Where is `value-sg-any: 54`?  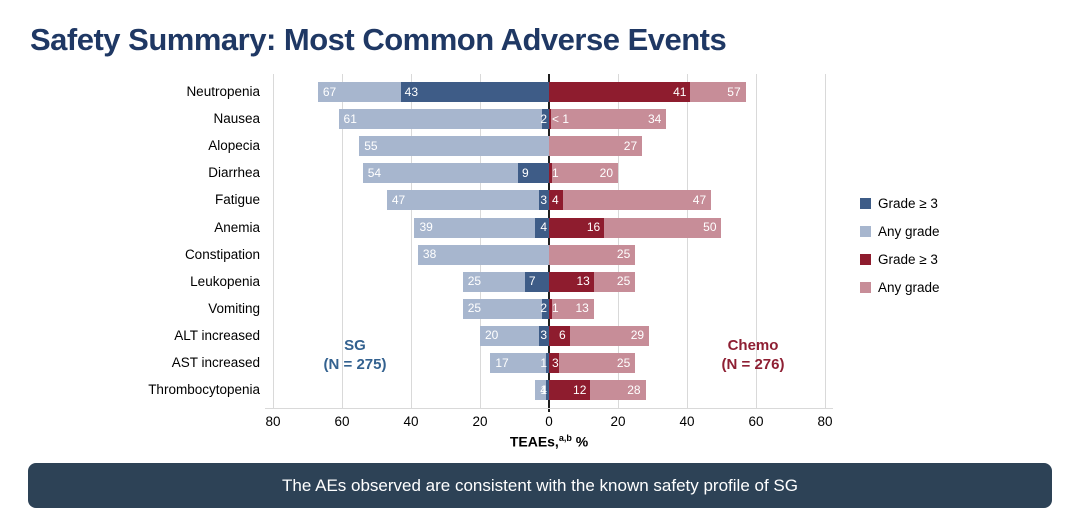
value-sg-any: 54 is located at coordinates (374, 172).